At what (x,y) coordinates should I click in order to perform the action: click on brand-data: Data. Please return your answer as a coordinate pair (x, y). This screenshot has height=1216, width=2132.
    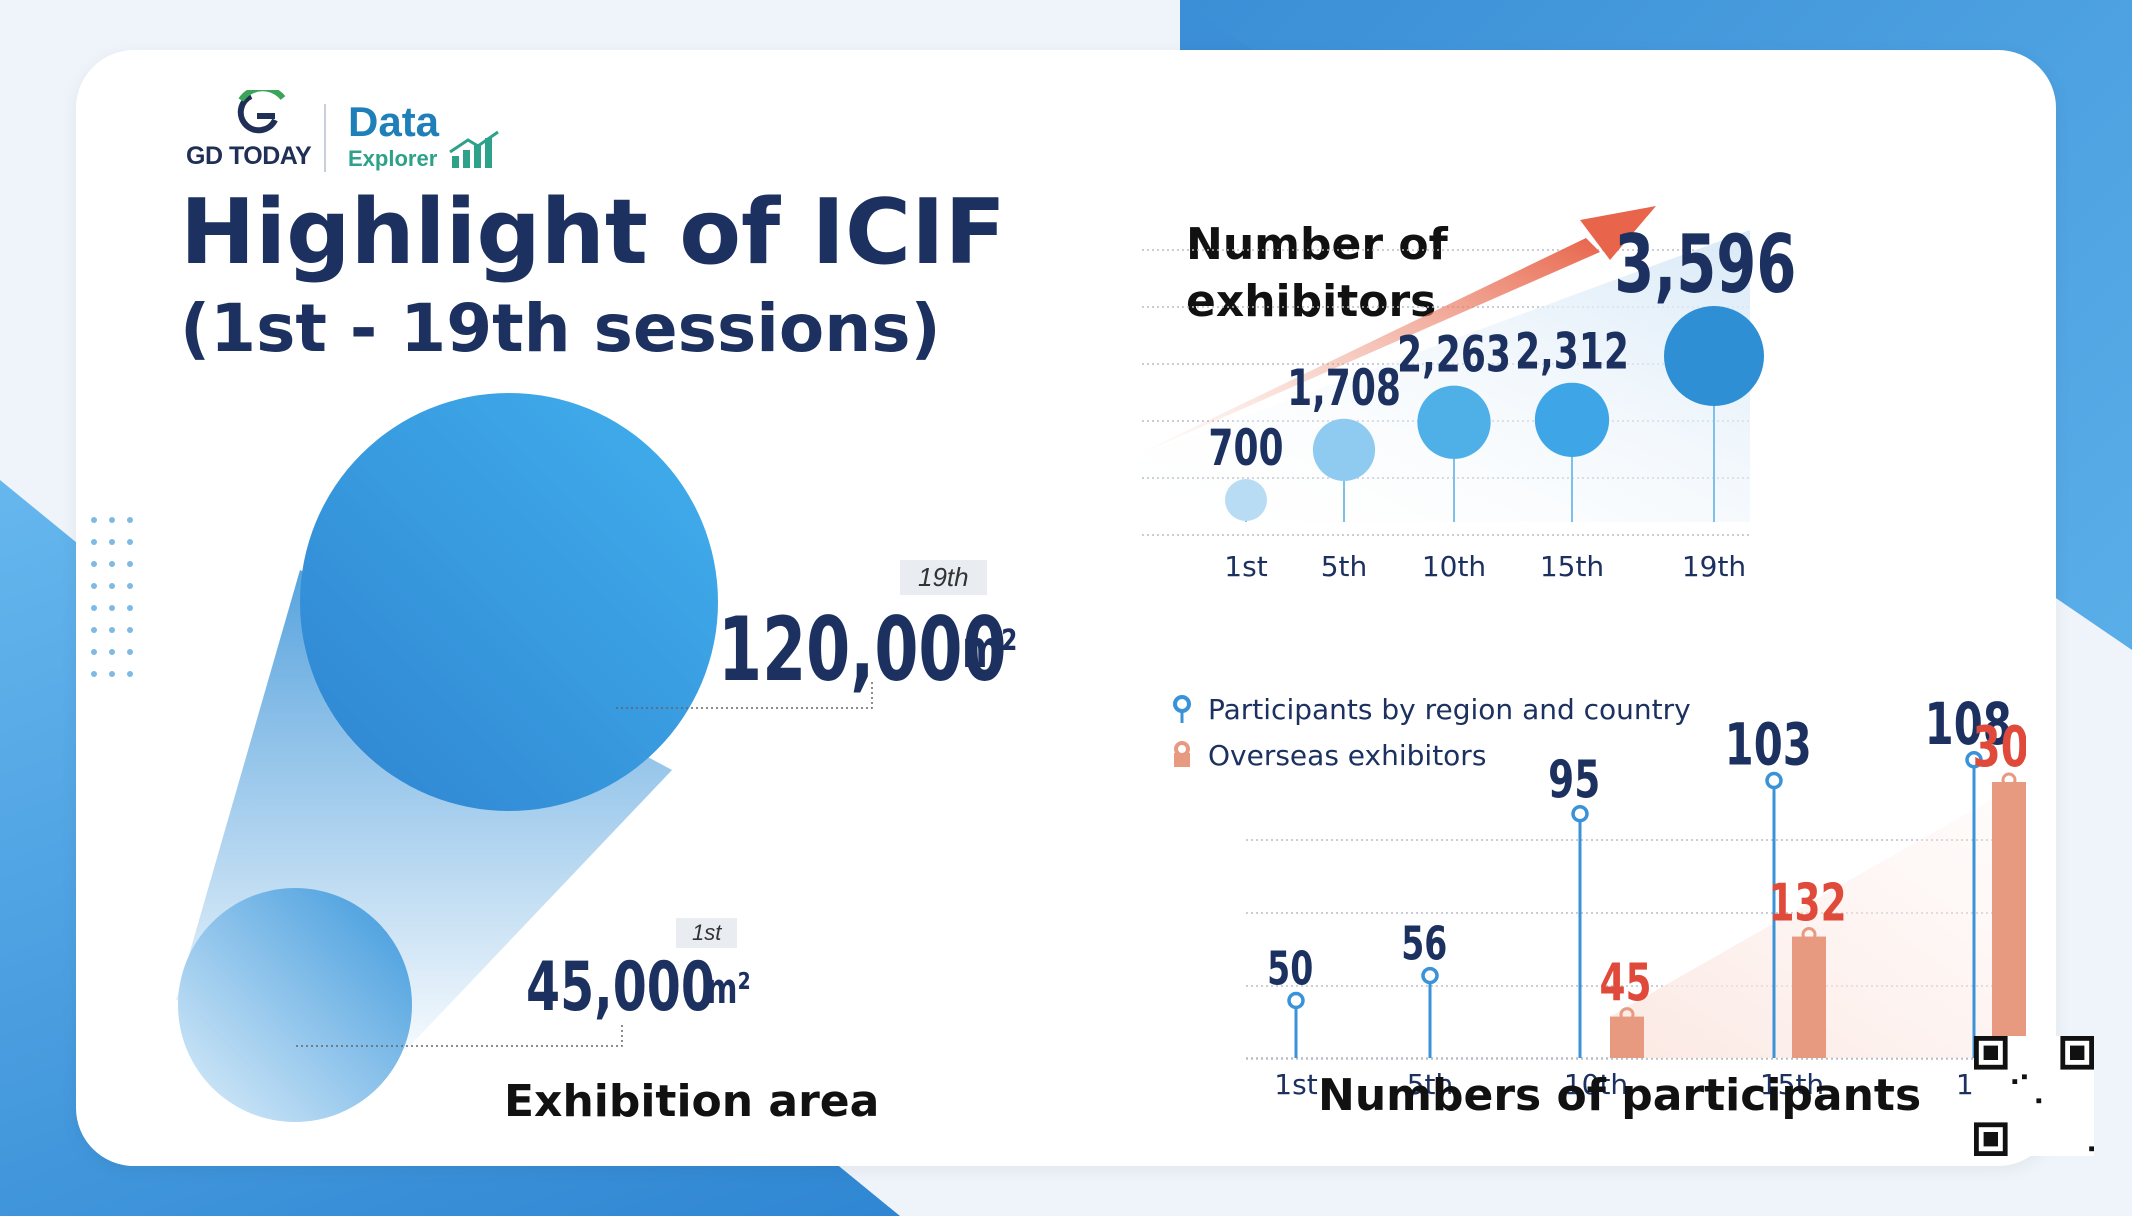
    Looking at the image, I should click on (394, 121).